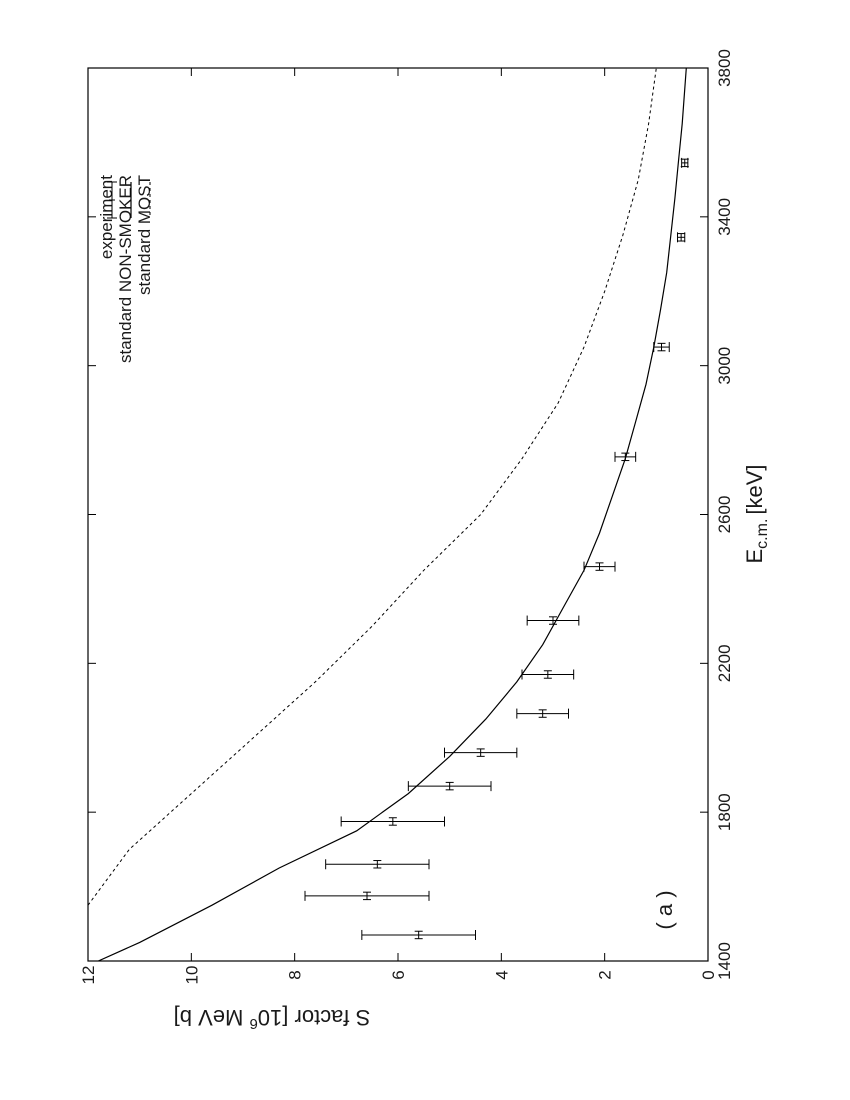 This screenshot has height=1100, width=850. I want to click on y-tick-label: 0, so click(708, 974).